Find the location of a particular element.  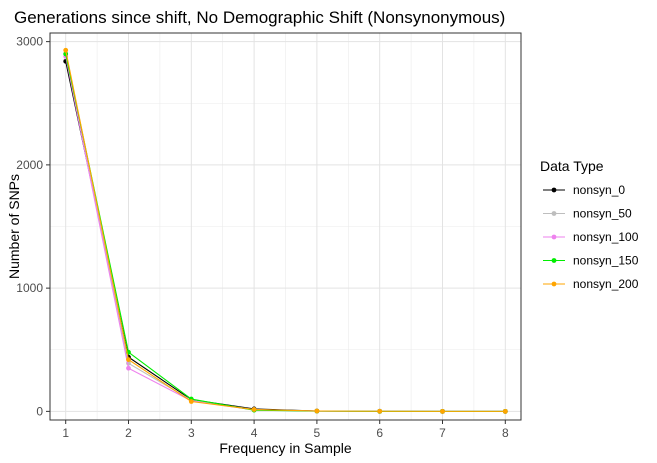

x-tick-label: 6 is located at coordinates (379, 433).